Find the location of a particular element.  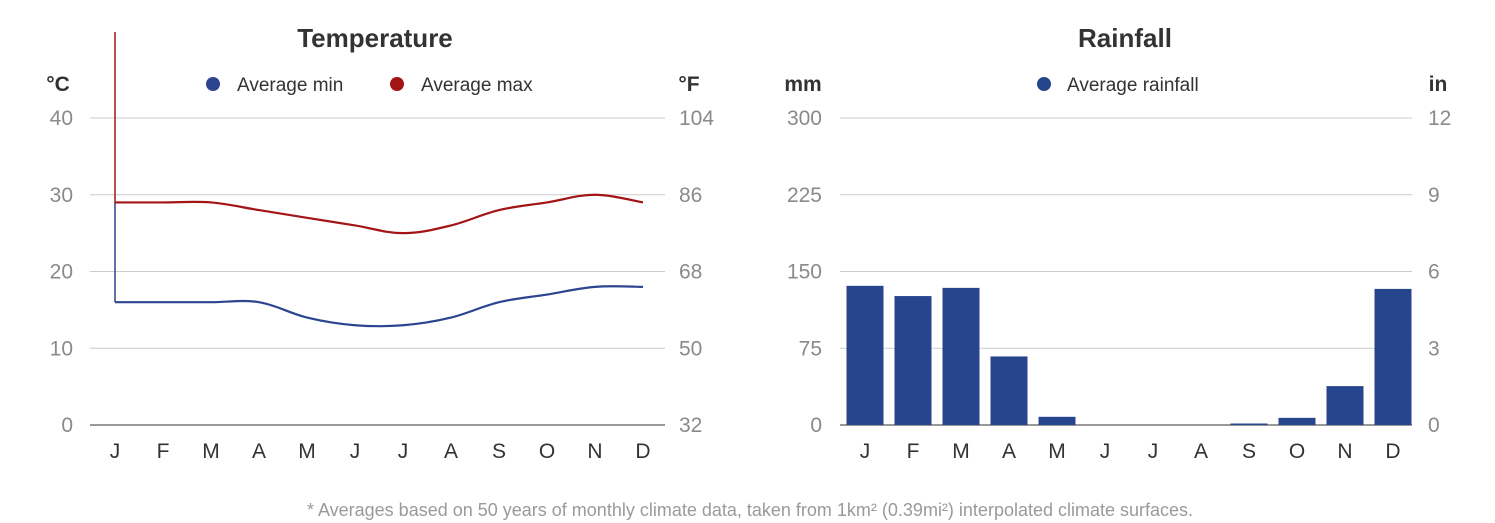

temperature-month-label: F is located at coordinates (163, 451).